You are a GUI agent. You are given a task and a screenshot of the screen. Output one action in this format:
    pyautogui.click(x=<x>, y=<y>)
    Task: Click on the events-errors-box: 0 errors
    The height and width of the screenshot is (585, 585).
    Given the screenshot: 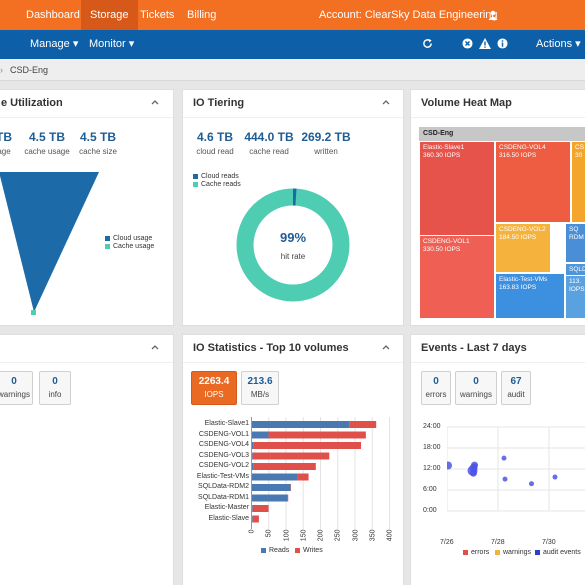 What is the action you would take?
    pyautogui.click(x=436, y=388)
    